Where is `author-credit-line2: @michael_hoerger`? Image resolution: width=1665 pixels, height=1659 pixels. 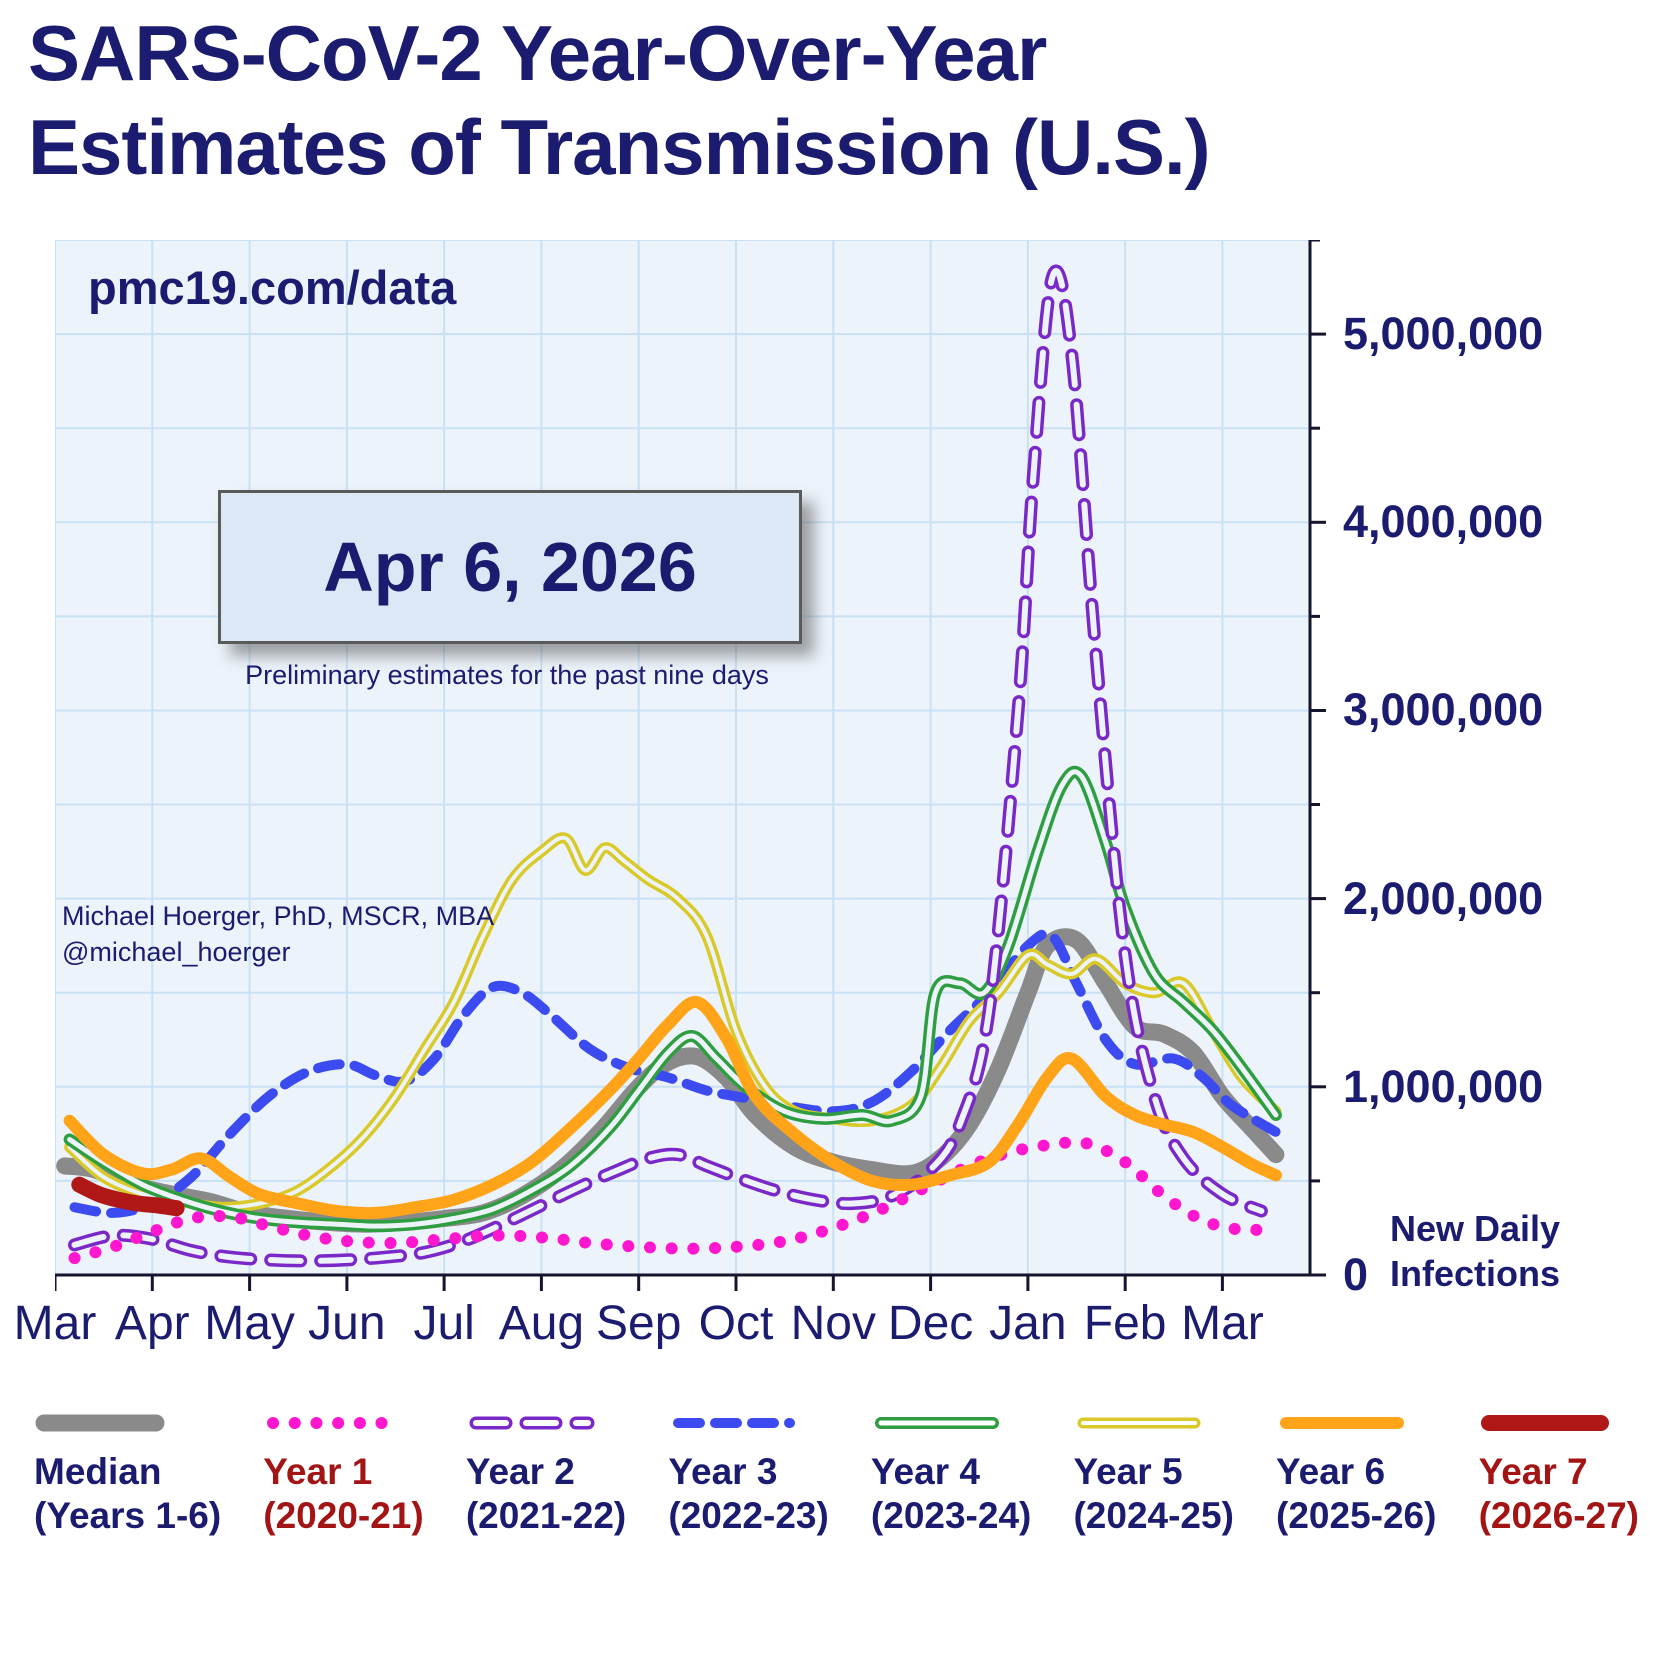
author-credit-line2: @michael_hoerger is located at coordinates (176, 952).